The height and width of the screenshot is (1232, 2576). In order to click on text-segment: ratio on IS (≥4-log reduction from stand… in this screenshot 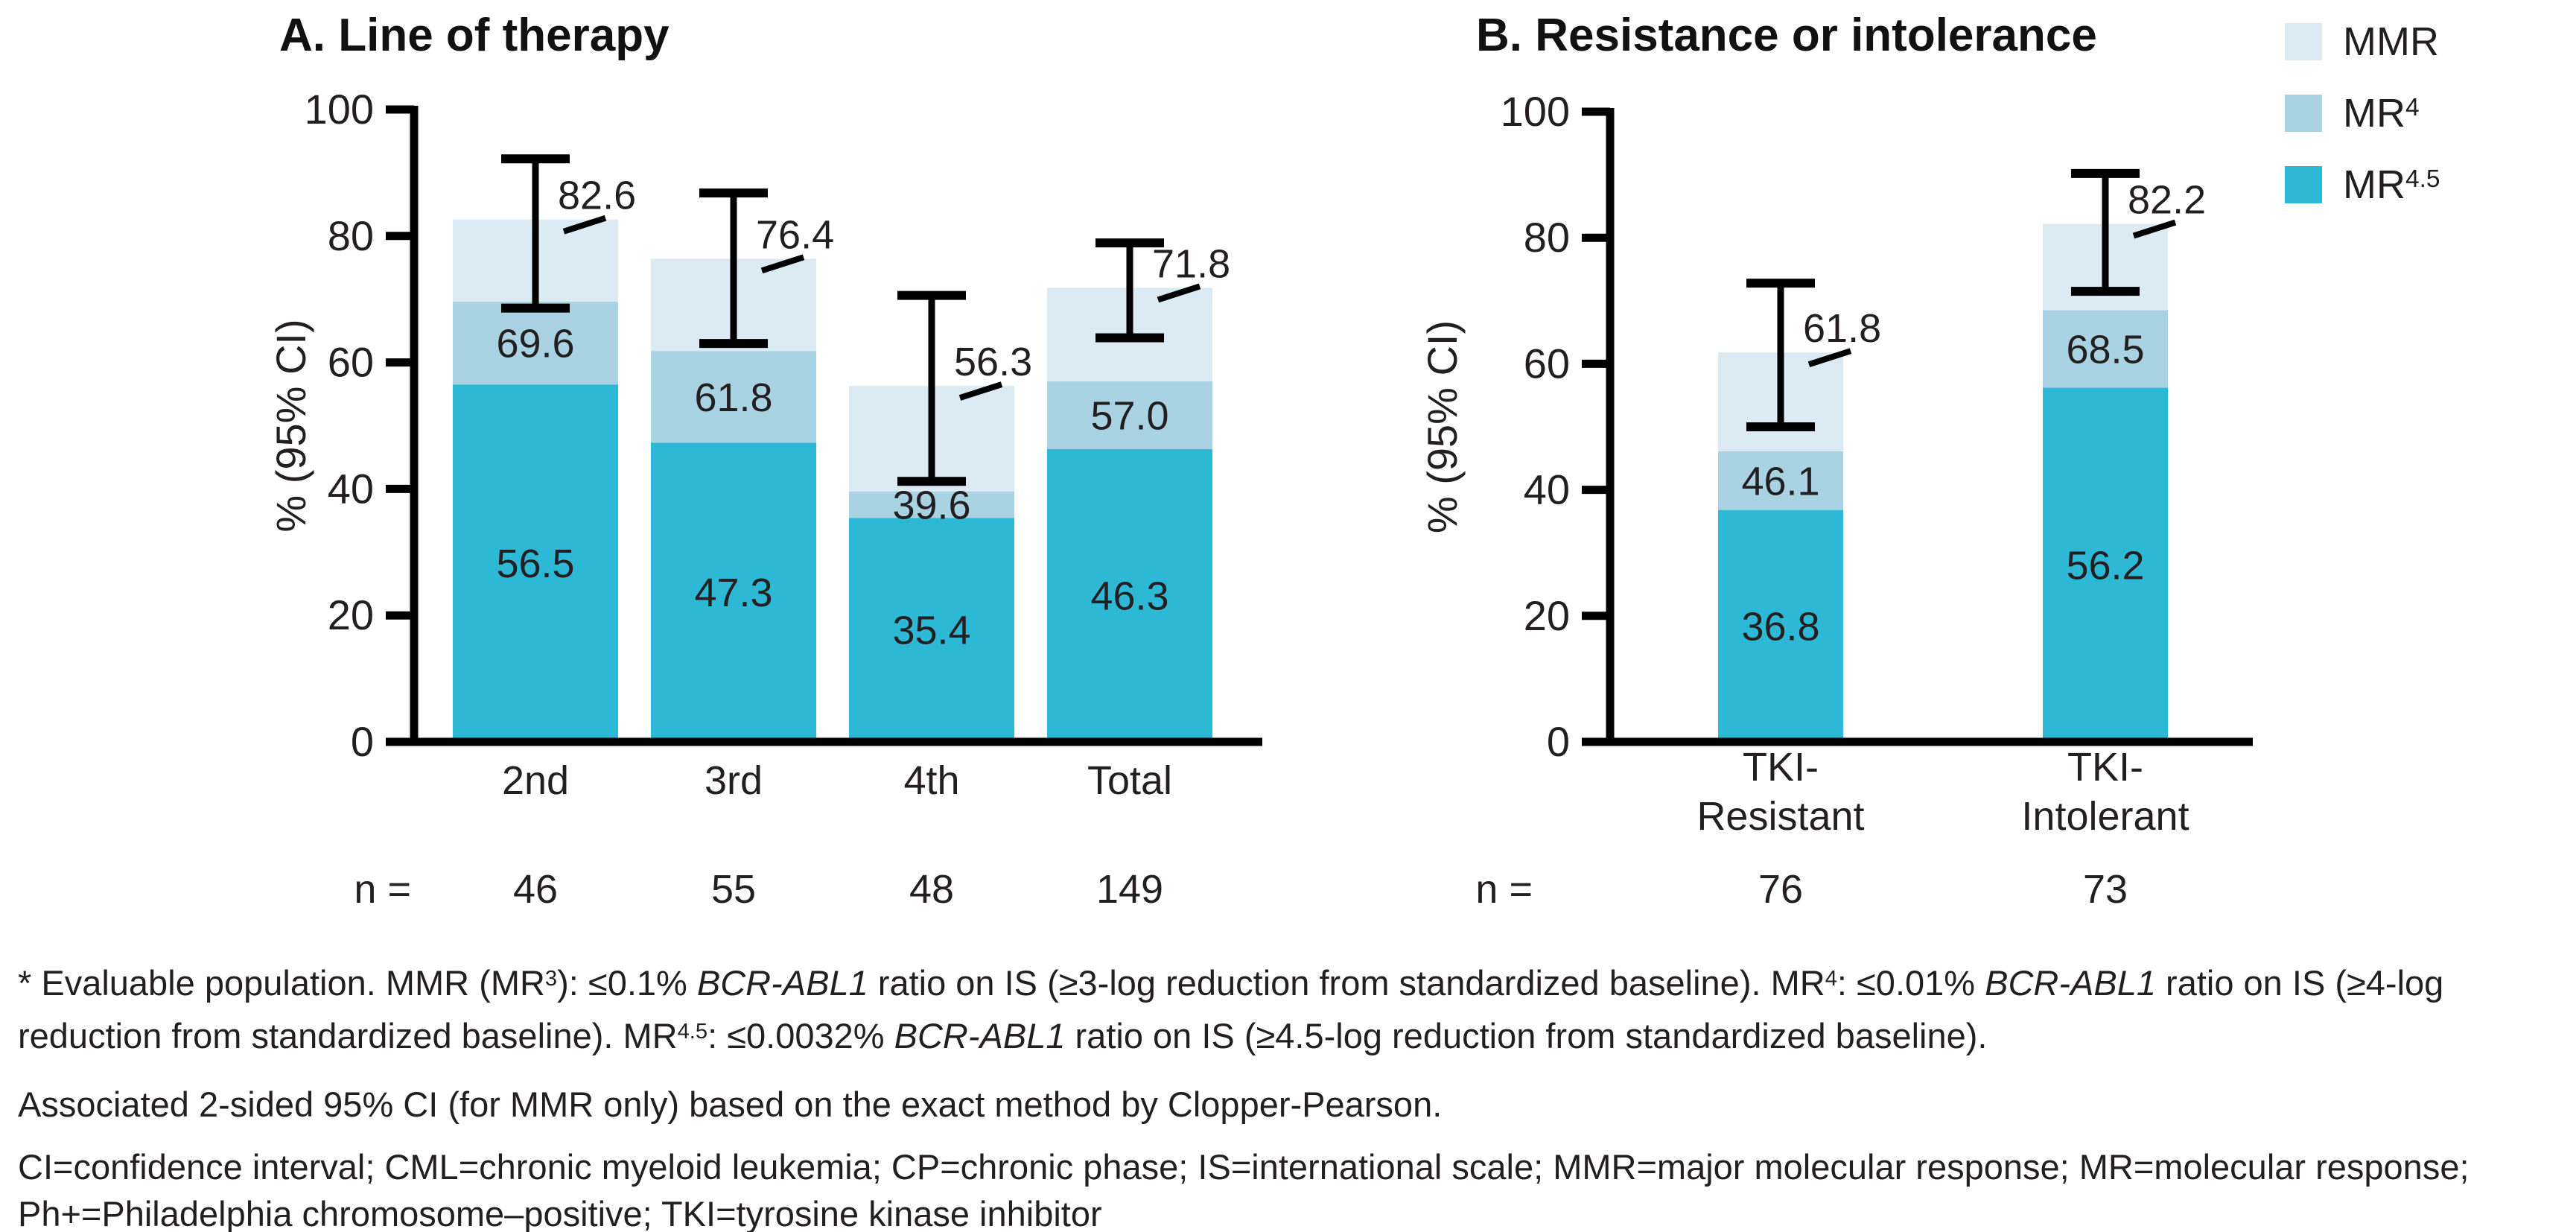, I will do `click(1231, 1009)`.